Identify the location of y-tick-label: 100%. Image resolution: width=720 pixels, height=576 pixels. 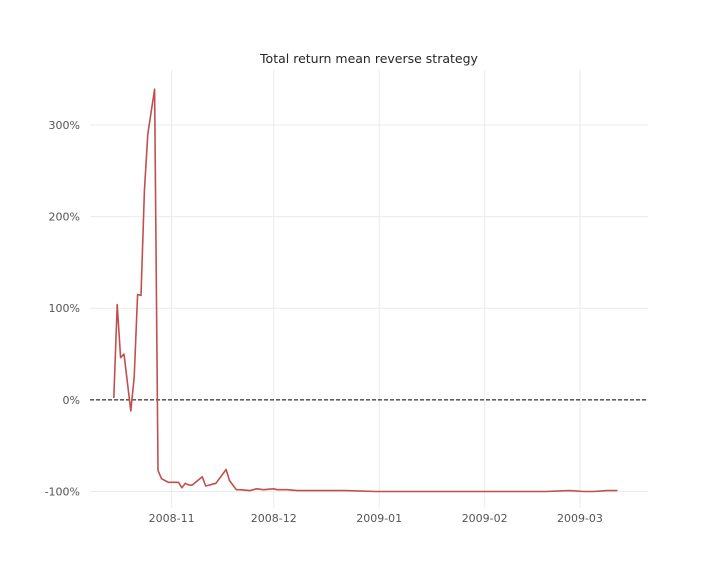
(64, 308).